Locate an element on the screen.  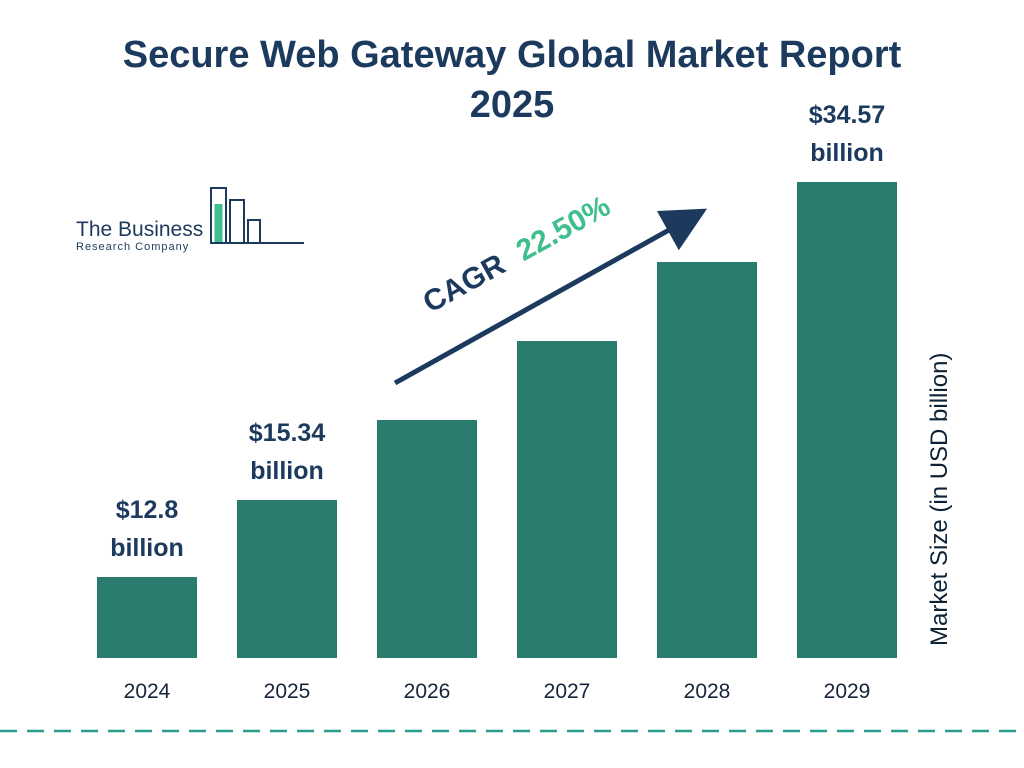
year-label: 2025 is located at coordinates (287, 691).